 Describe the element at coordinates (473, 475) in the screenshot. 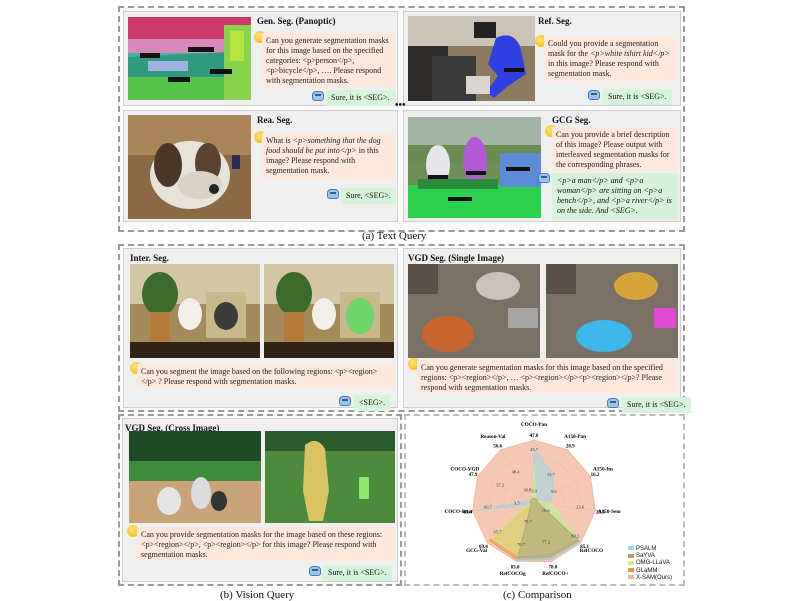

I see `radar-max-label: 47.9` at that location.